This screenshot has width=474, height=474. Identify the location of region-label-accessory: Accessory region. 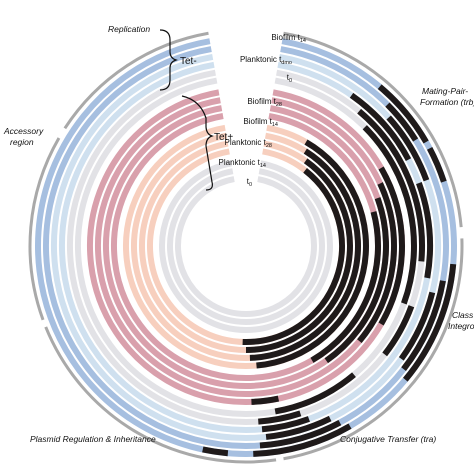
(24, 136).